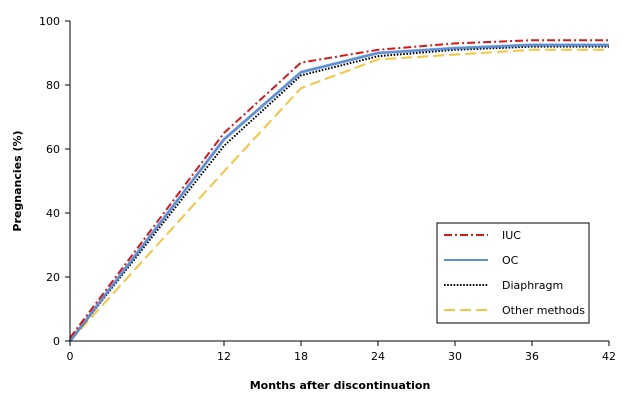 The image size is (627, 408). Describe the element at coordinates (53, 85) in the screenshot. I see `y-tick-label: 80` at that location.